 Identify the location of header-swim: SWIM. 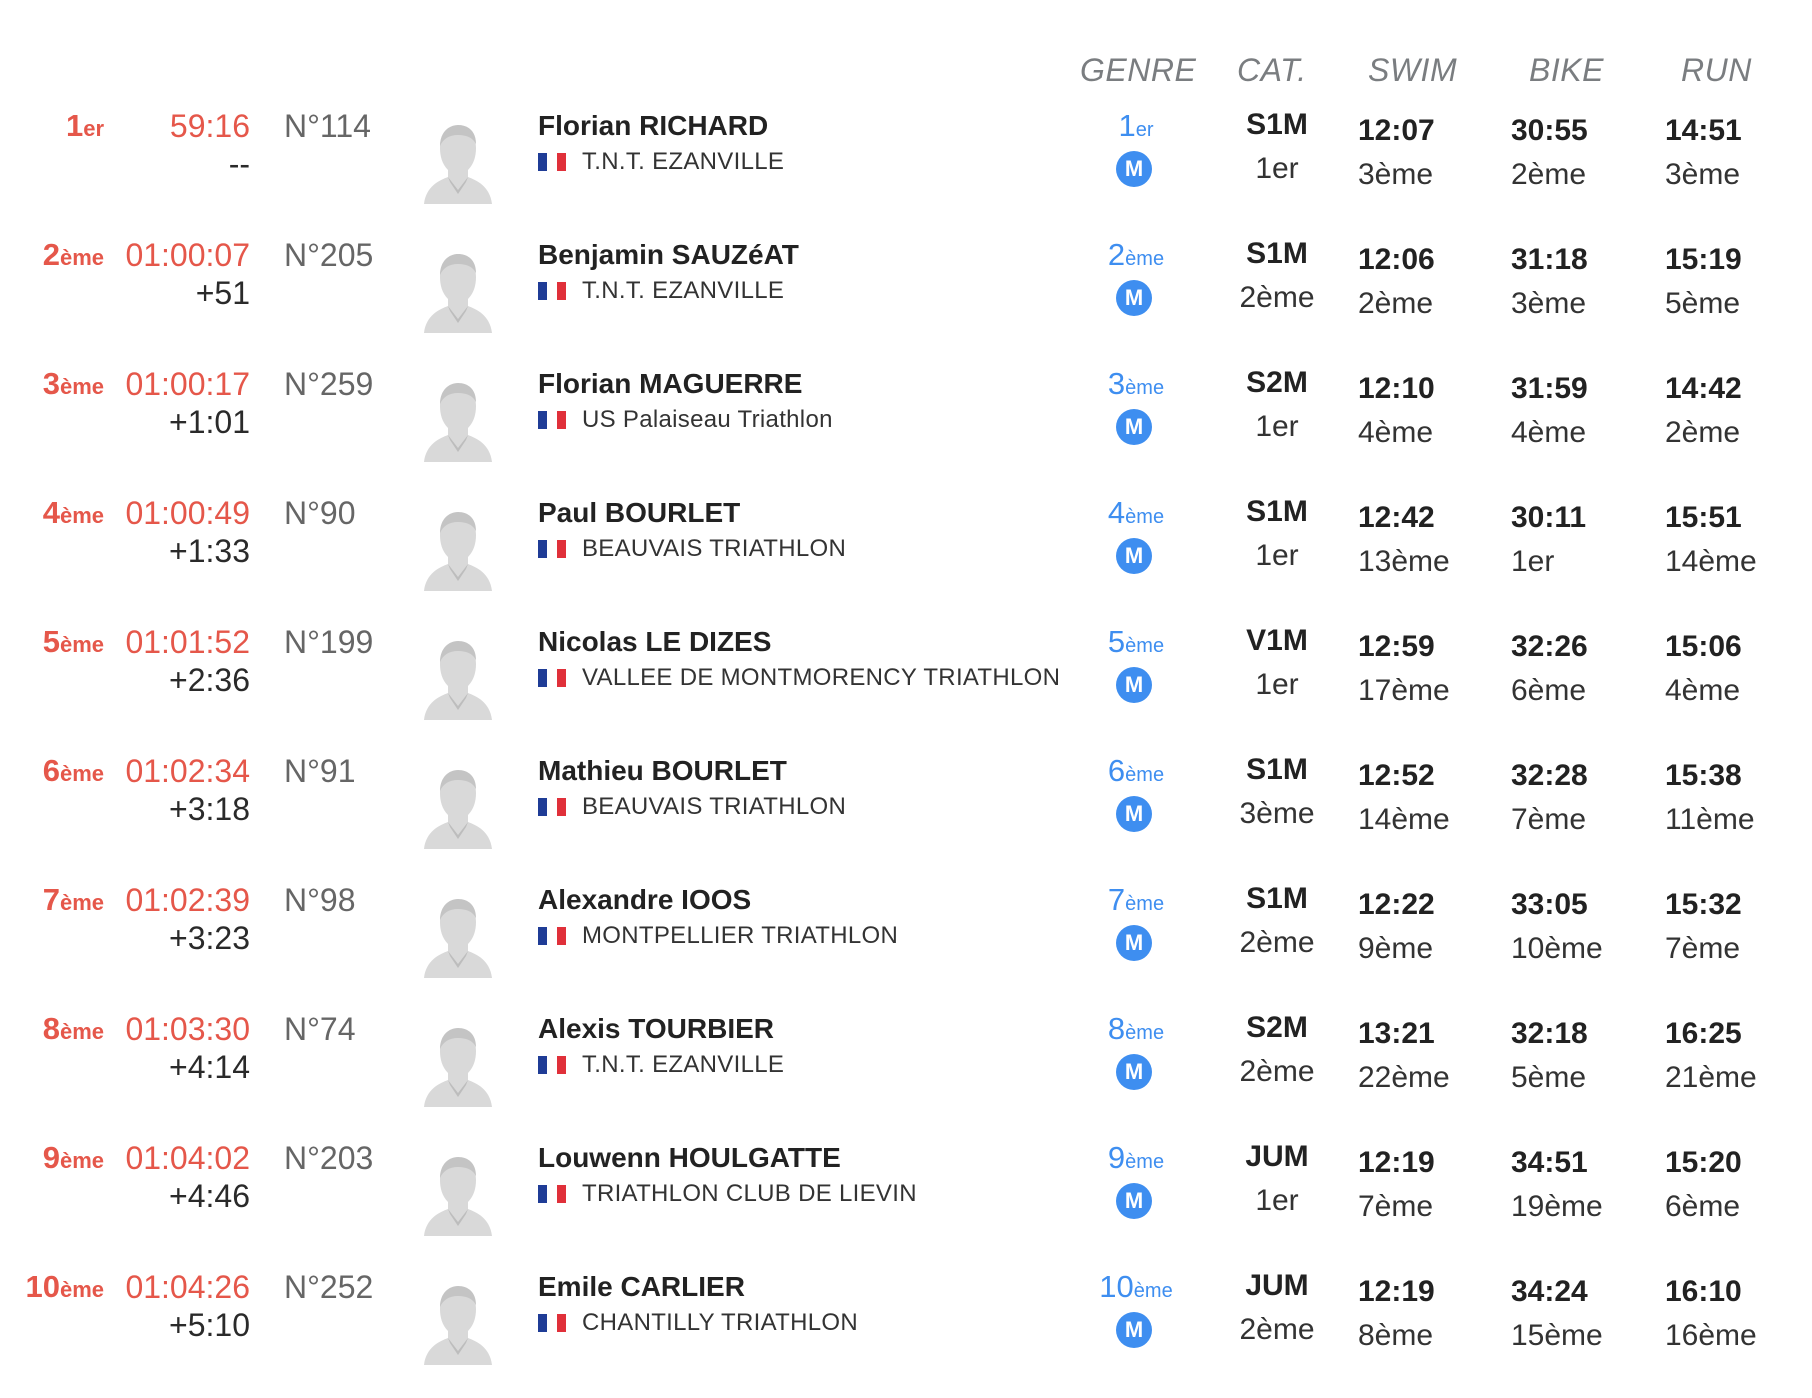
(1413, 70).